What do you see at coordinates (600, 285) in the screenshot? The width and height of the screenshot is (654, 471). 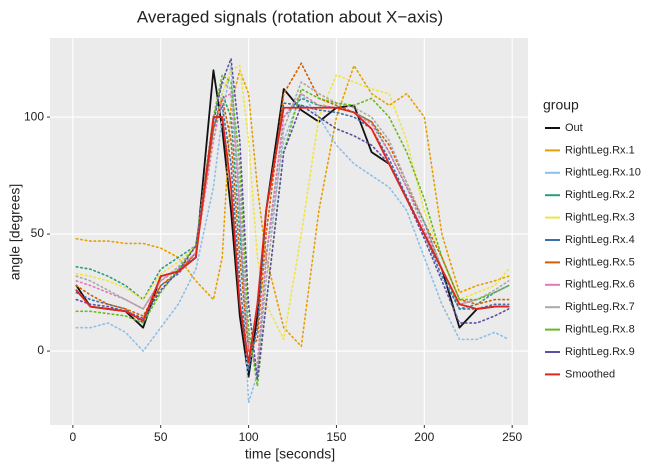 I see `legend-label: RightLeg.Rx.6` at bounding box center [600, 285].